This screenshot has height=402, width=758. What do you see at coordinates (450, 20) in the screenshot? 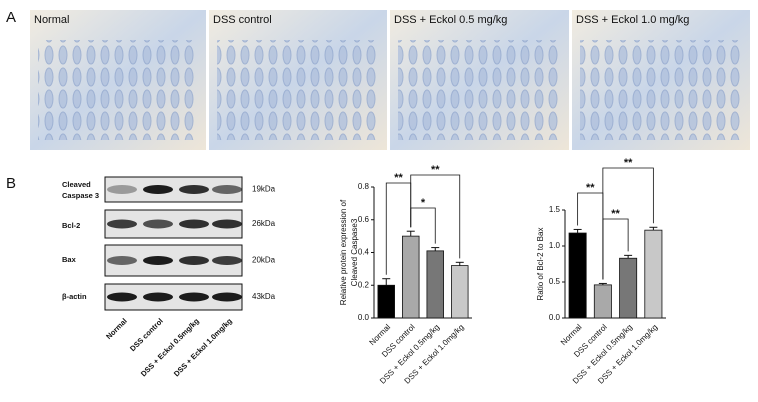
I see `histology-label: DSS + Eckol 0.5 mg/kg` at bounding box center [450, 20].